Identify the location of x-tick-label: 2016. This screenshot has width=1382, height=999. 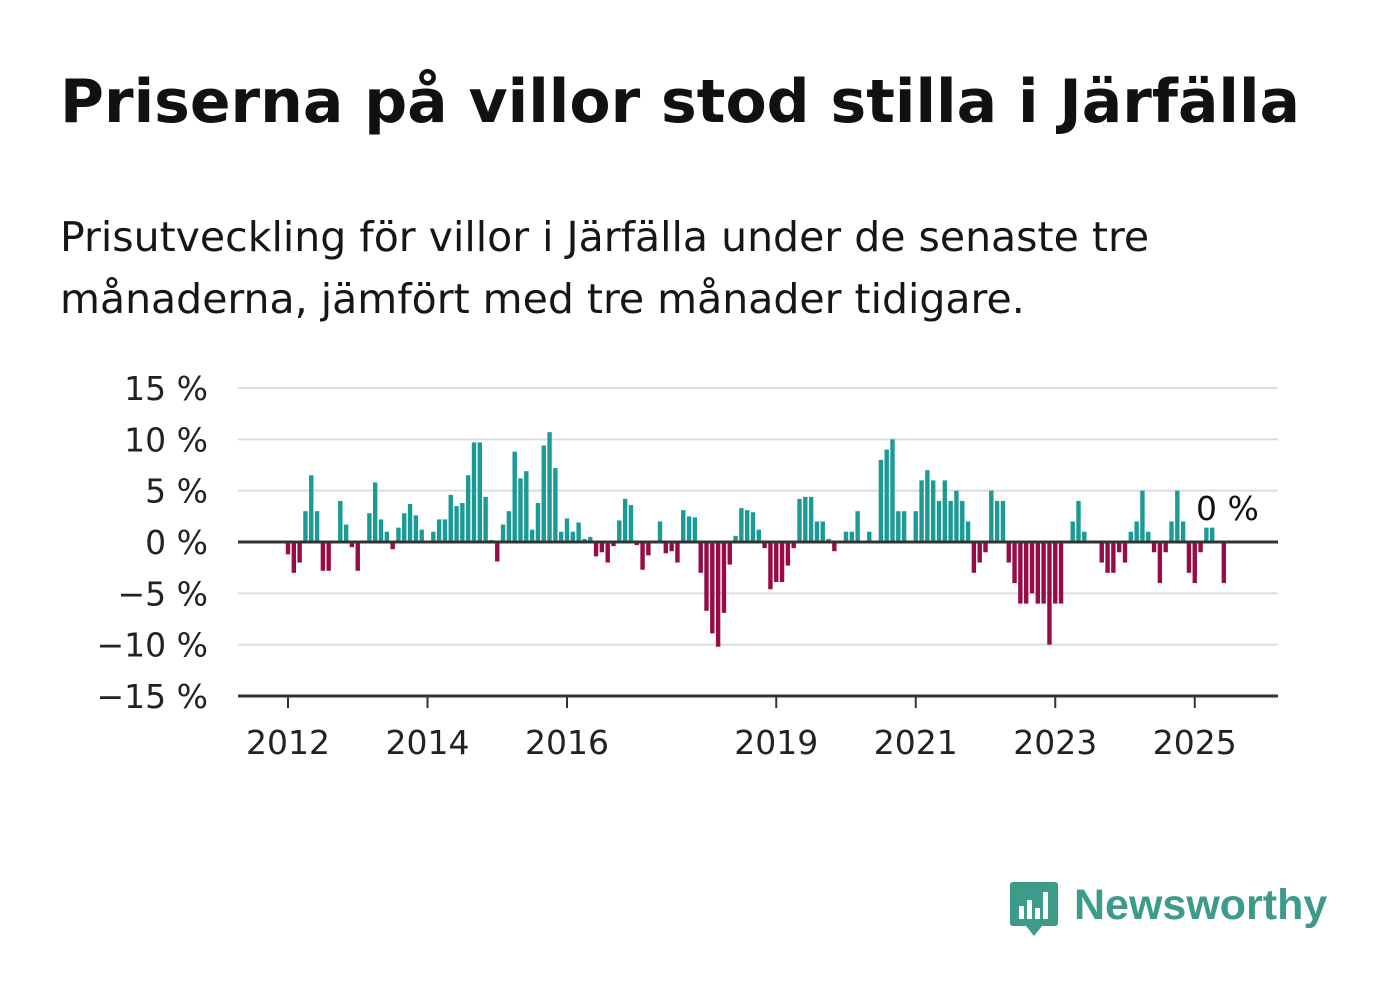
(567, 742).